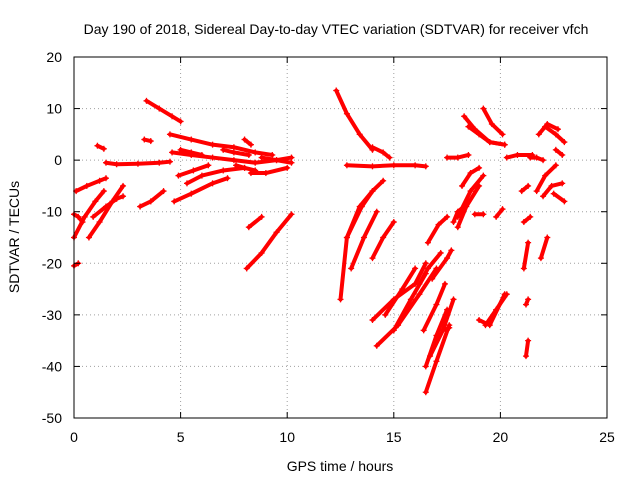  What do you see at coordinates (14, 237) in the screenshot?
I see `y-axis-label: SDTVAR / TECUs` at bounding box center [14, 237].